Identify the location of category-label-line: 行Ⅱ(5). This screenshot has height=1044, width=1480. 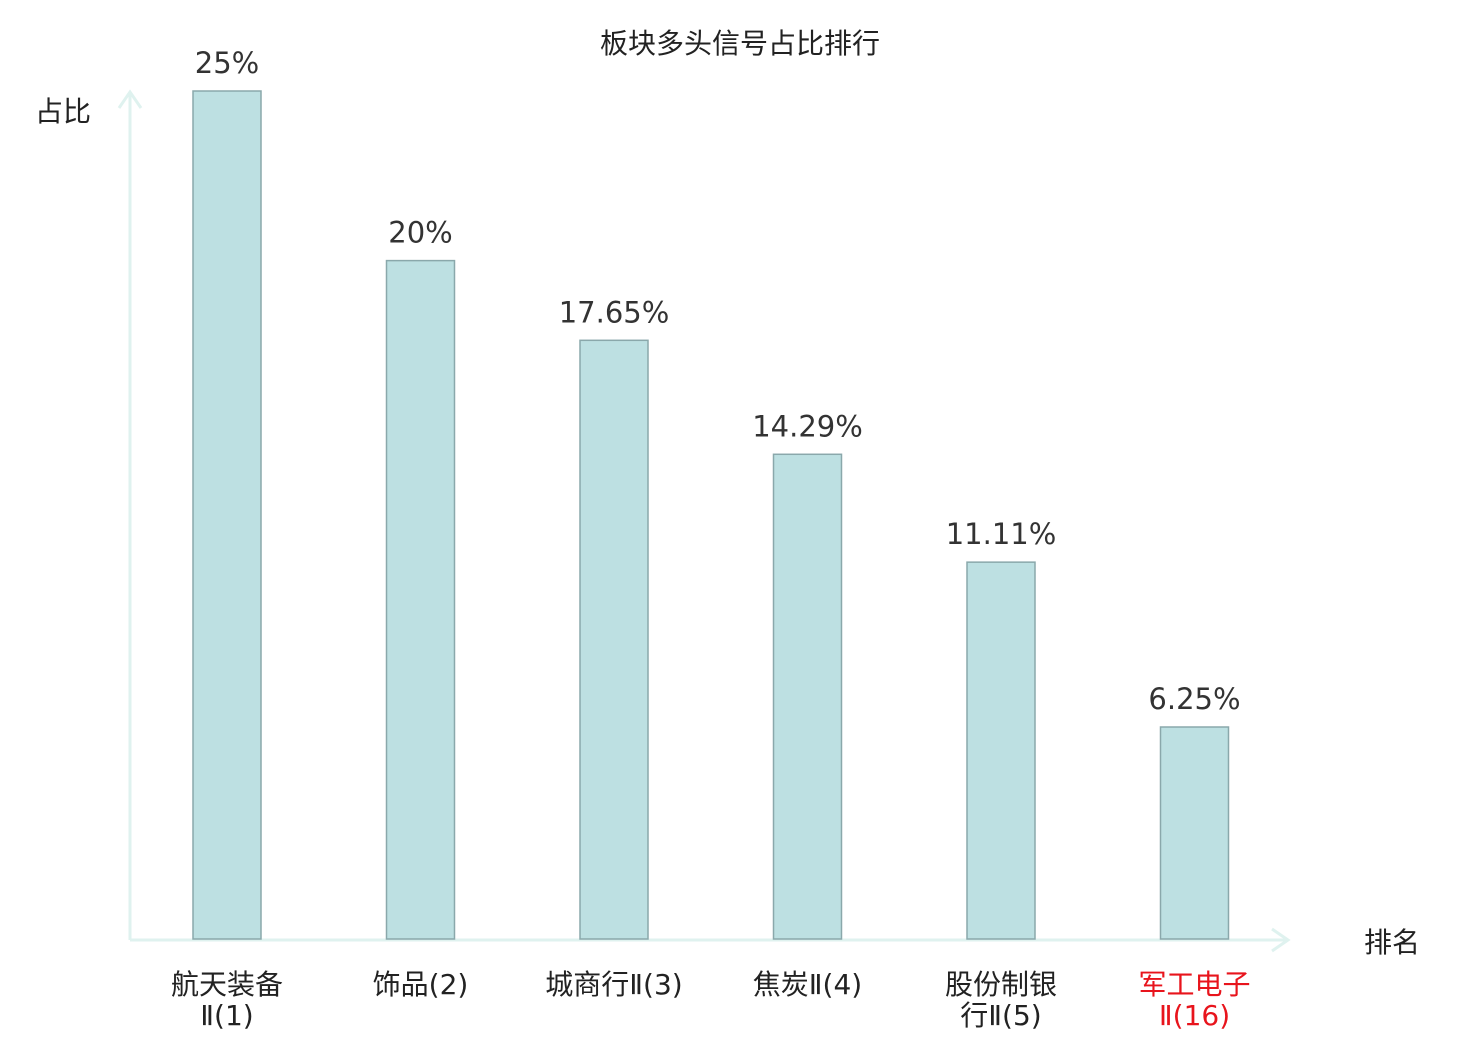
(1000, 1015).